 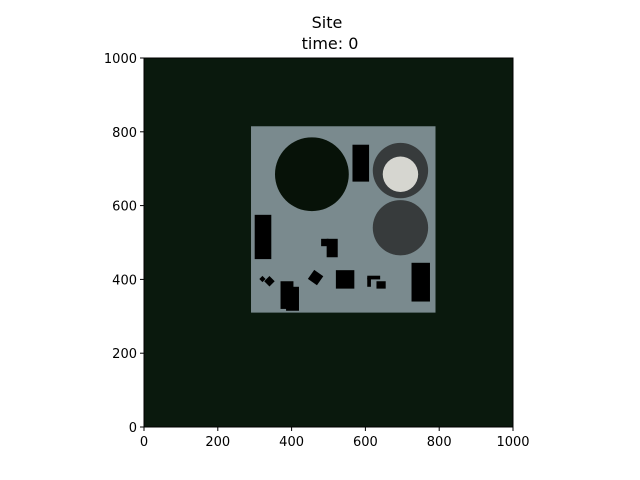 What do you see at coordinates (439, 442) in the screenshot?
I see `x-tick-label: 800` at bounding box center [439, 442].